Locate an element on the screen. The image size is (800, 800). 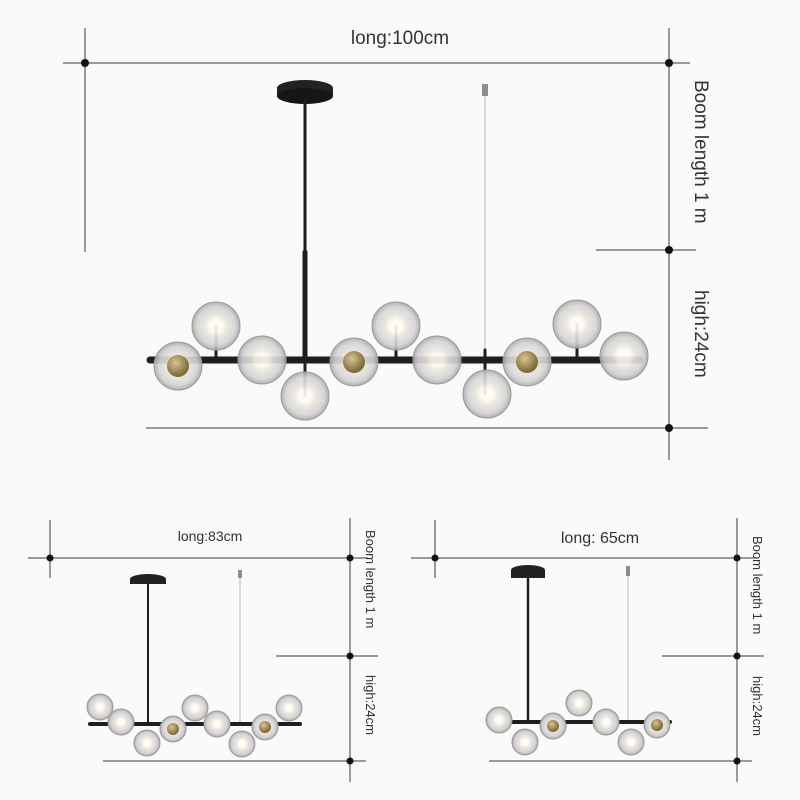
chandelier-83cm is located at coordinates (194, 664).